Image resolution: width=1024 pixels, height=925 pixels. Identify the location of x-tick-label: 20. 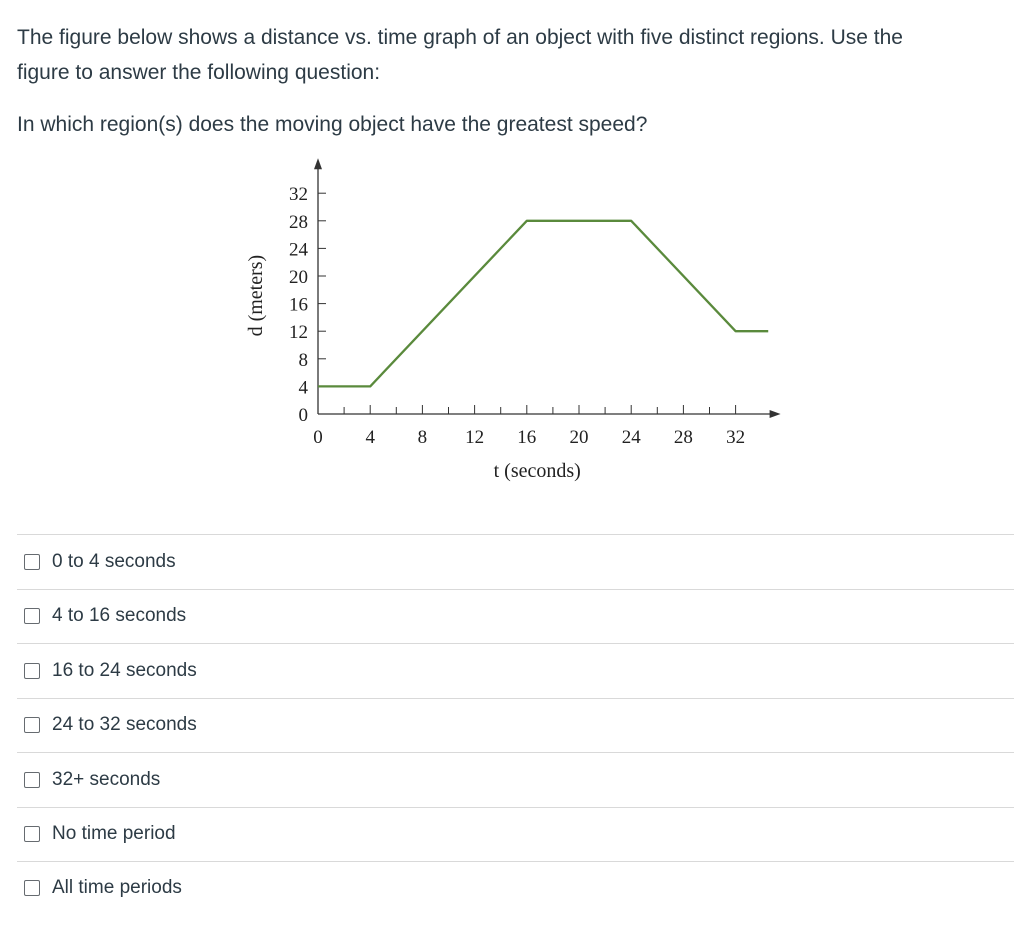
(579, 437).